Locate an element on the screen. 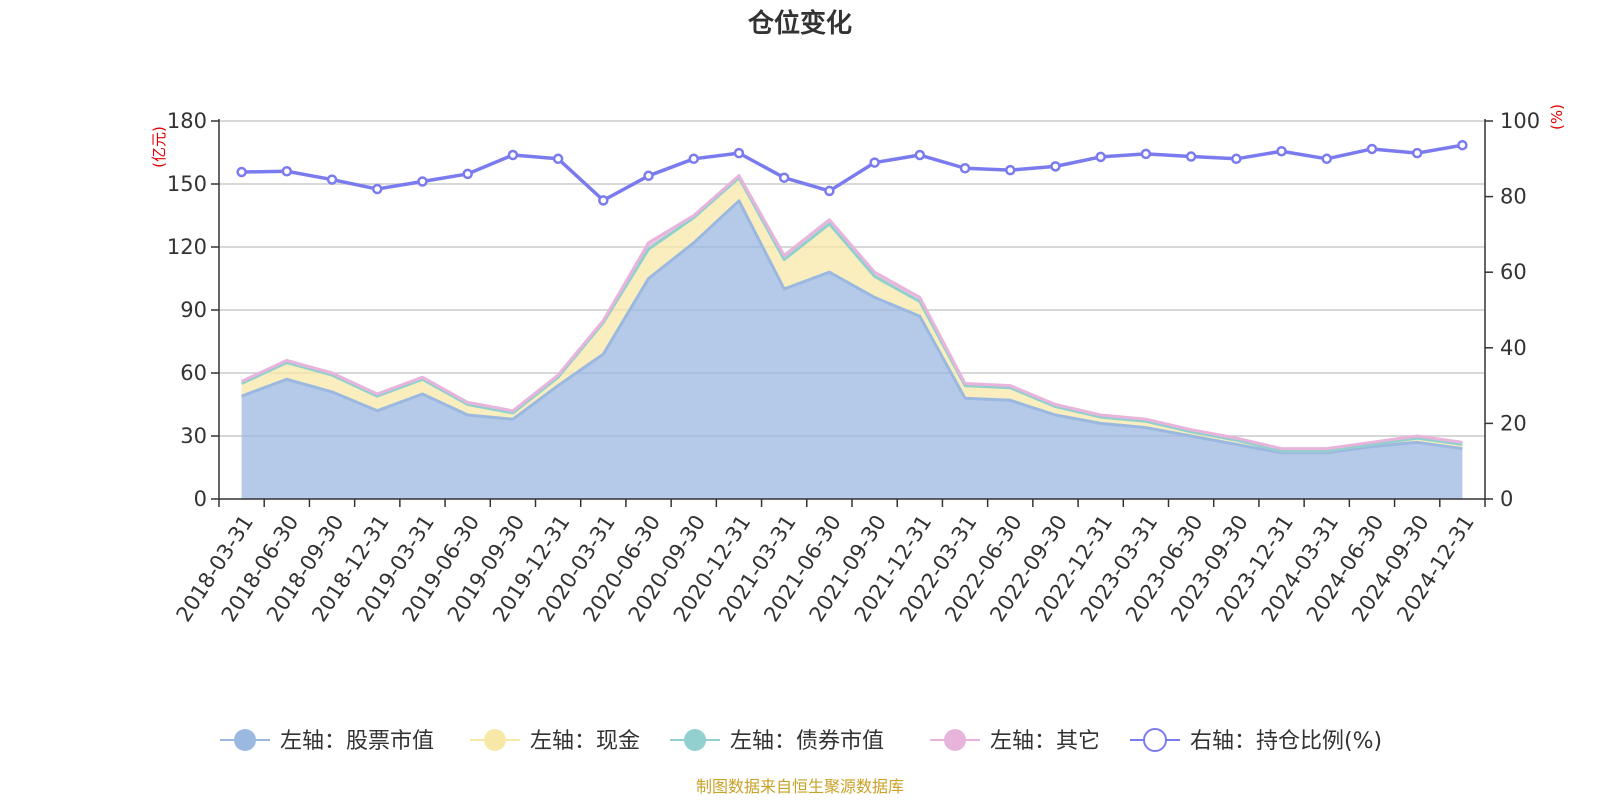 Image resolution: width=1600 pixels, height=800 pixels. left-axis-tick-label: 150 is located at coordinates (187, 184).